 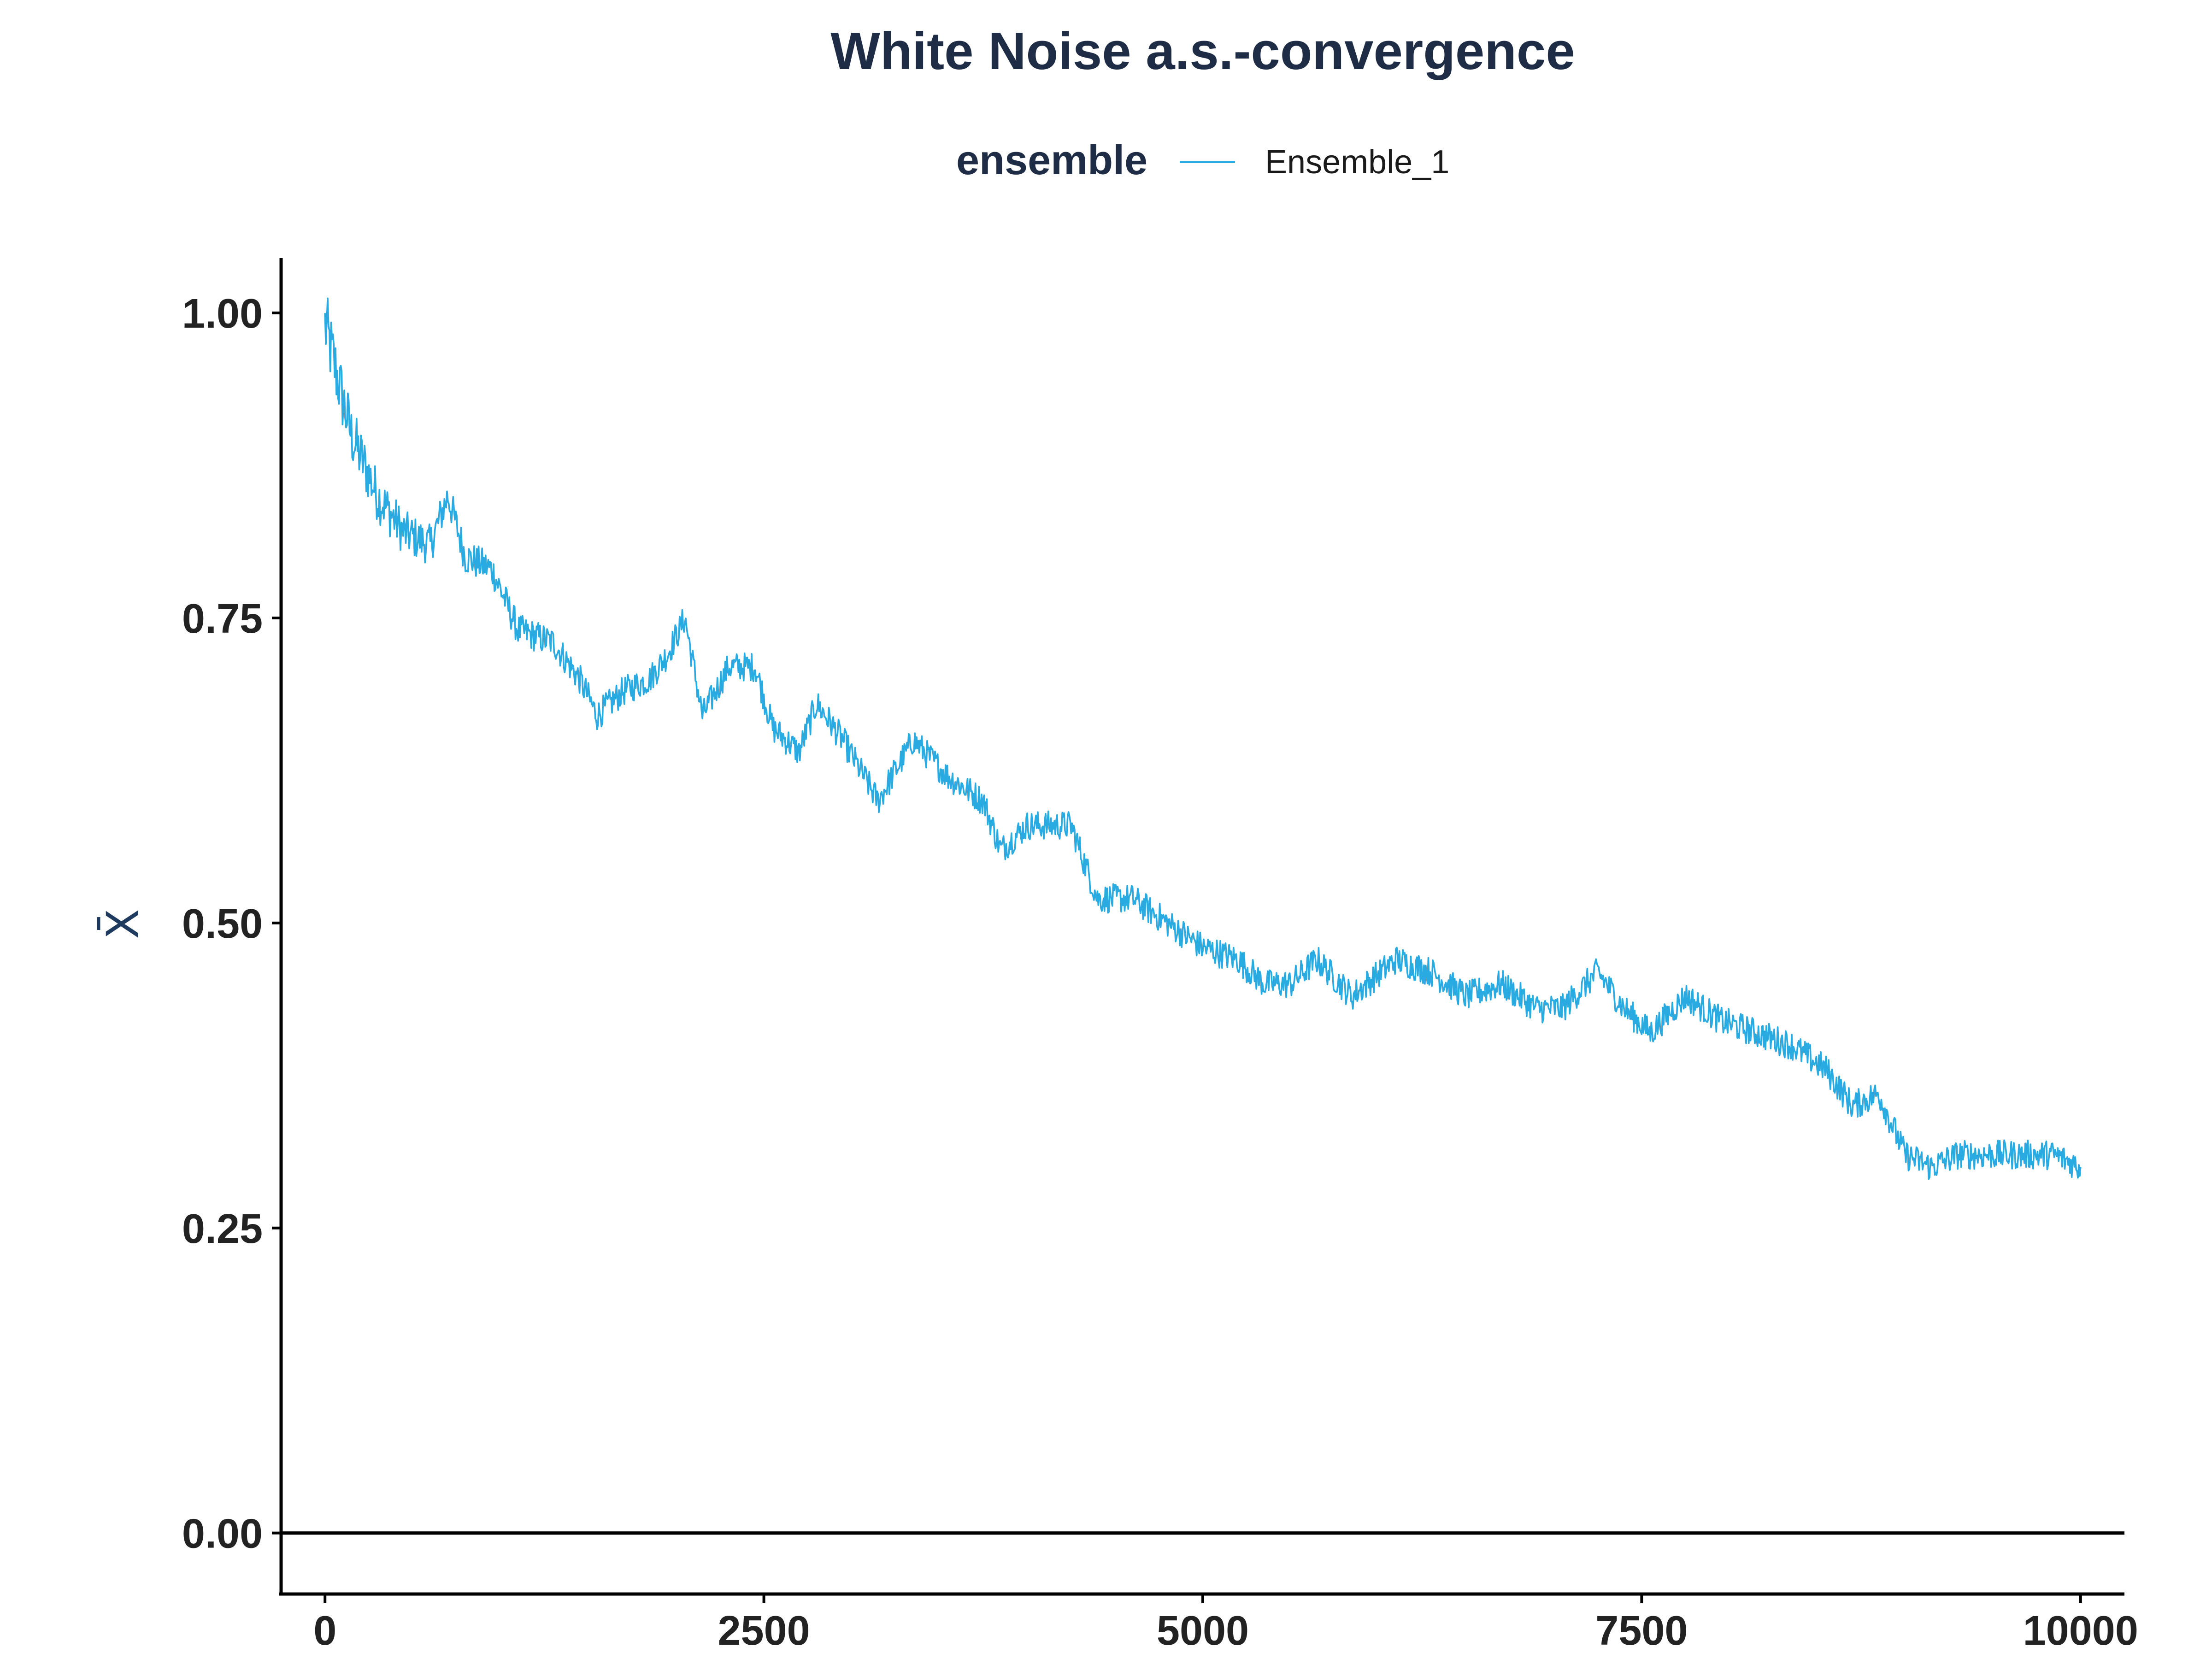 I want to click on y-tick-label: 0.50, so click(x=222, y=924).